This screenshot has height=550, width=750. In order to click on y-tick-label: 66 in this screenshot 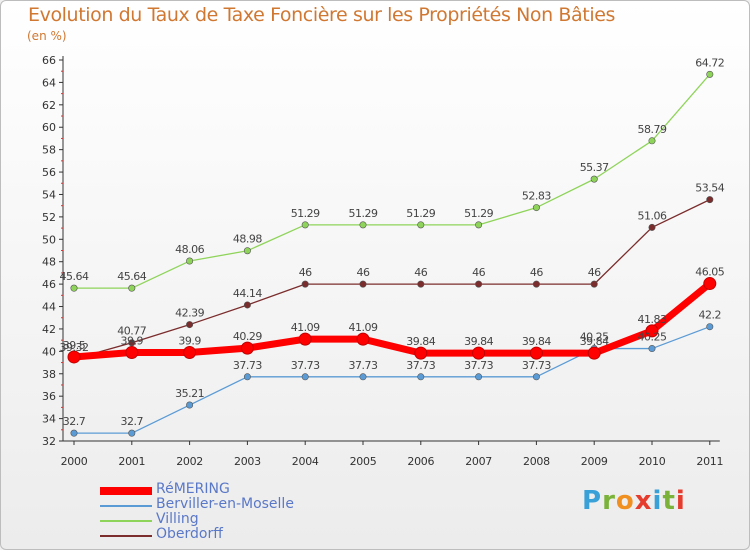, I will do `click(49, 60)`.